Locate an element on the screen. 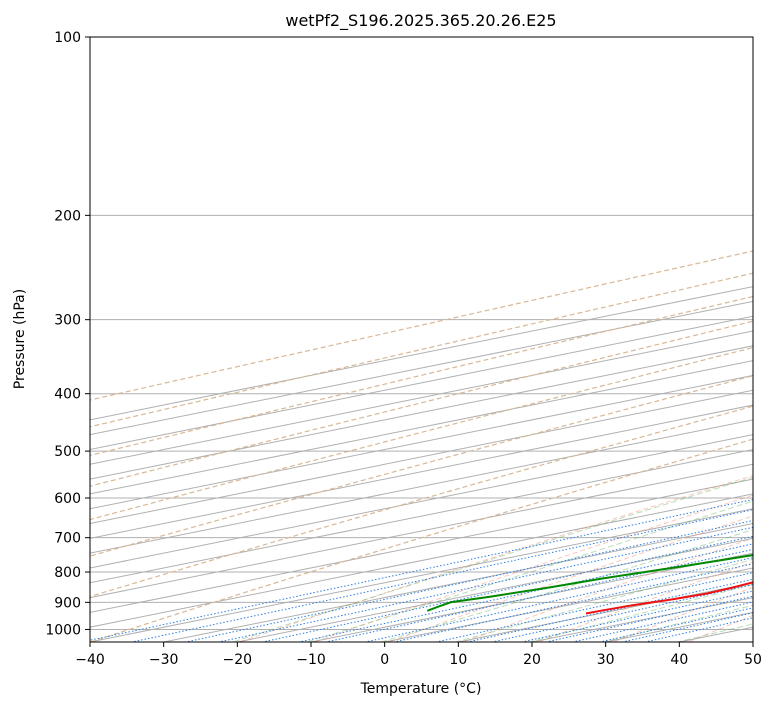  y-tick-label: 400 is located at coordinates (67, 395).